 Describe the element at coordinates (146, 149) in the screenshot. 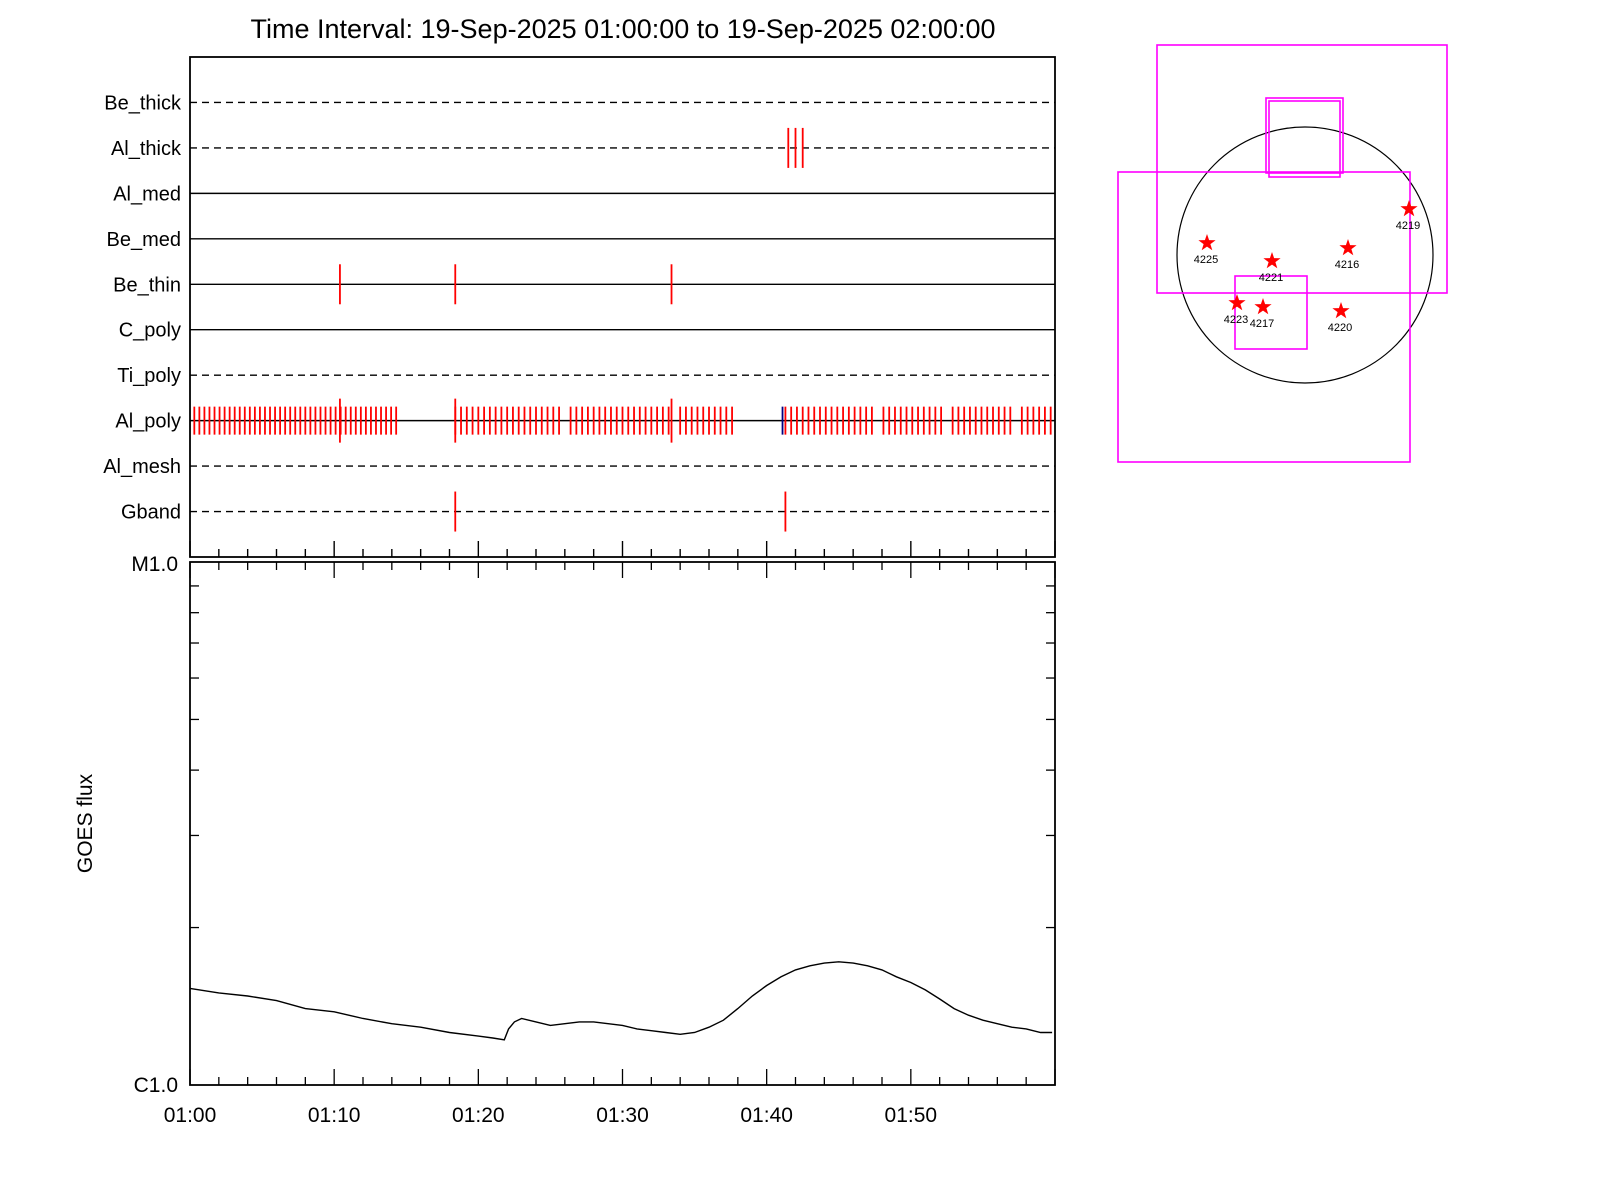

I see `row-label-Al_thick: Al_thick` at that location.